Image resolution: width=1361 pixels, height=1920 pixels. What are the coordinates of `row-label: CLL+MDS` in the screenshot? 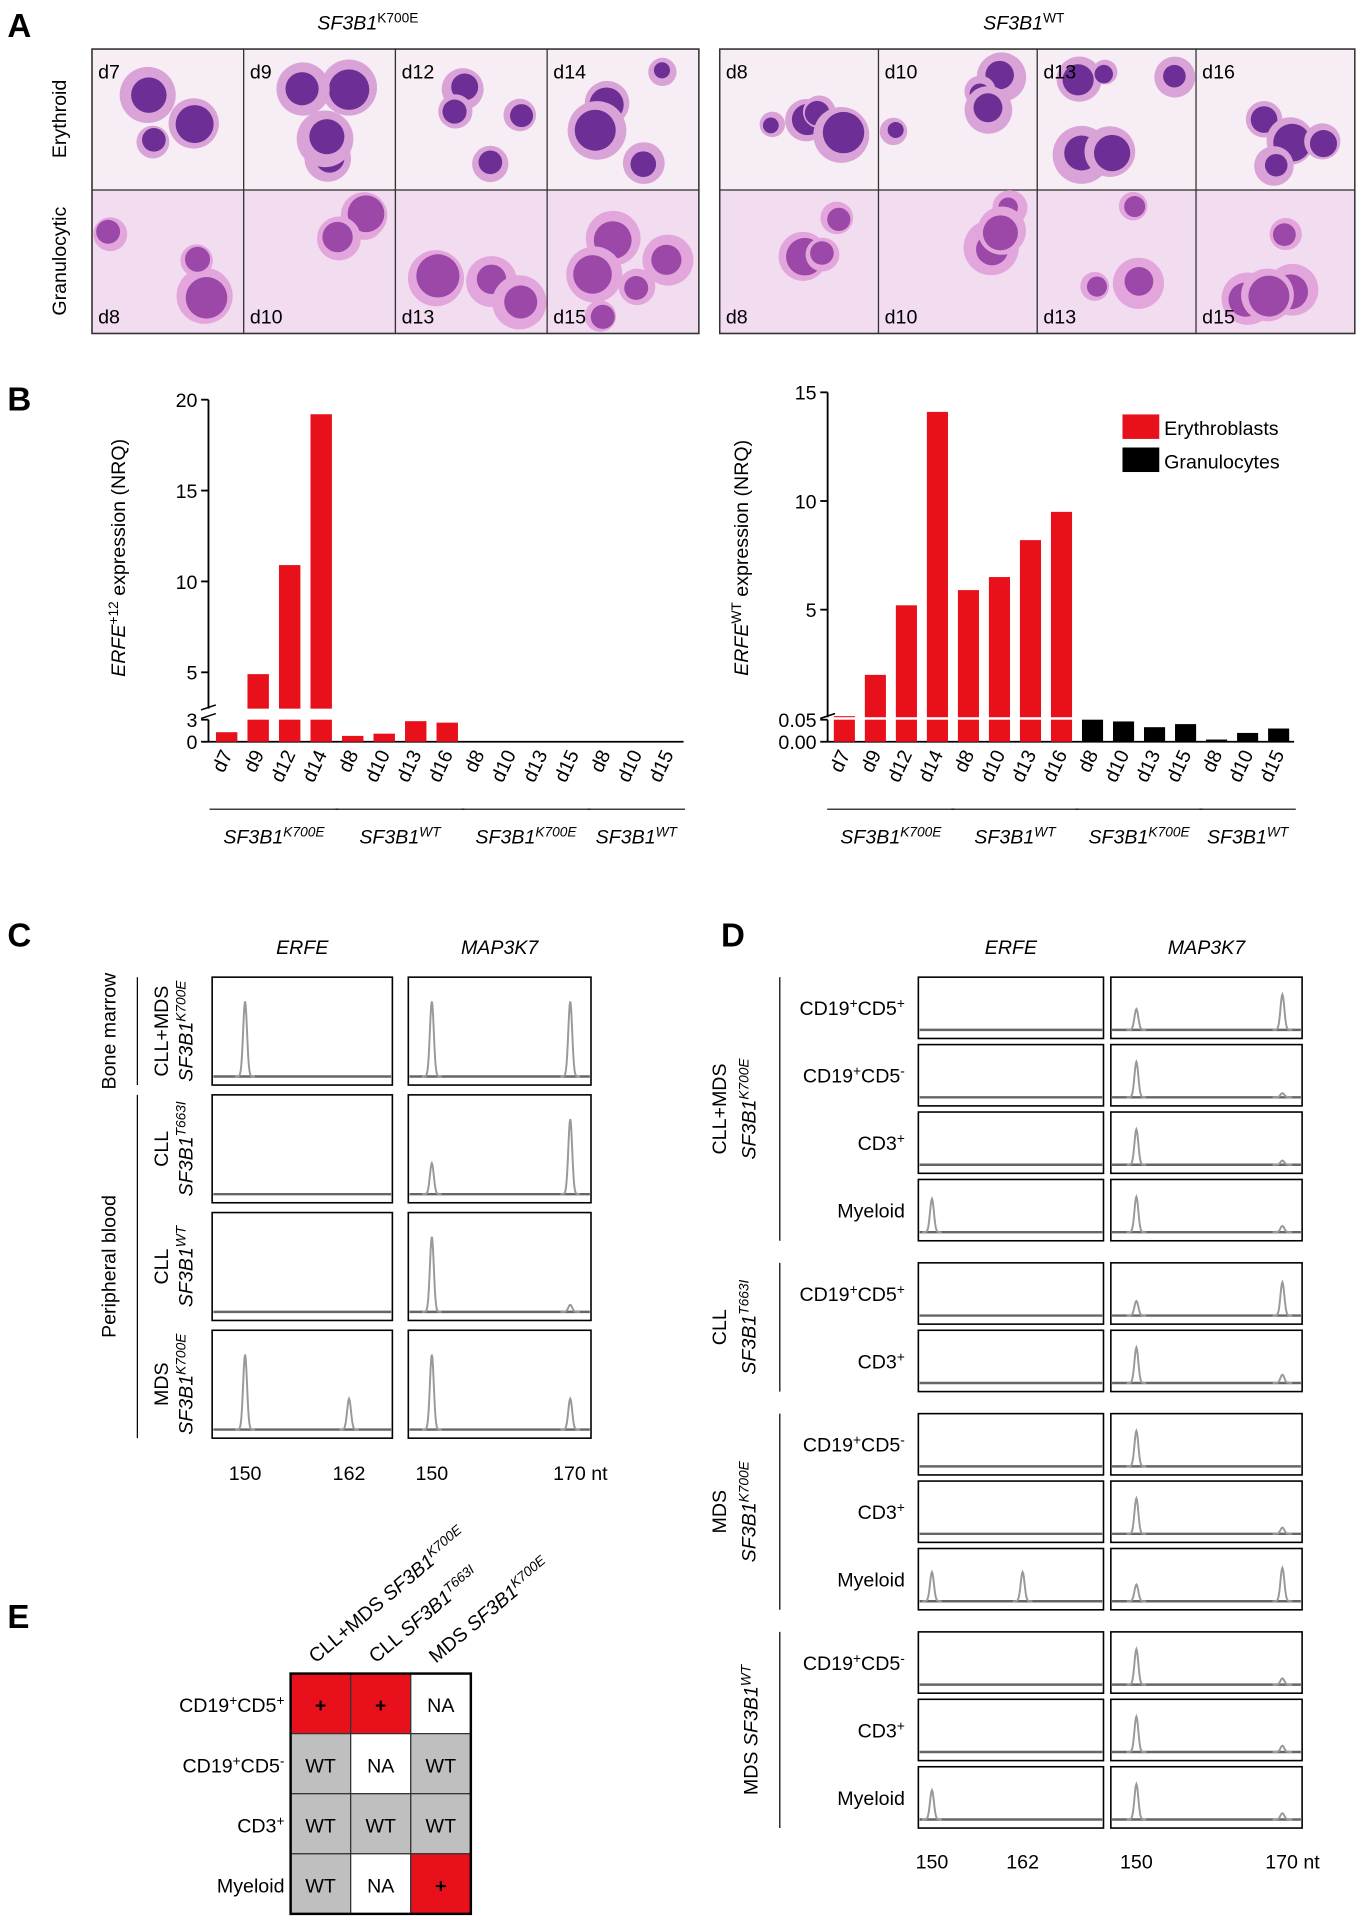 It's located at (162, 1031).